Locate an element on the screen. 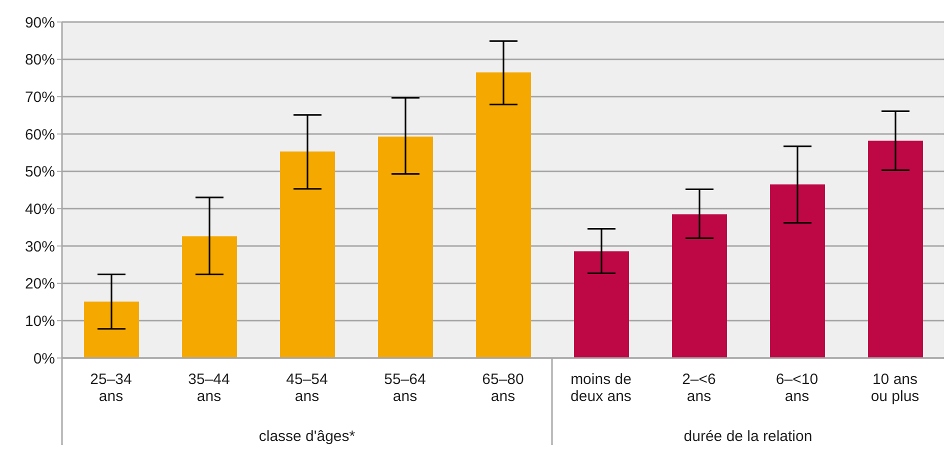 The height and width of the screenshot is (453, 952). x-tick-label: 10 ans ou plus is located at coordinates (895, 388).